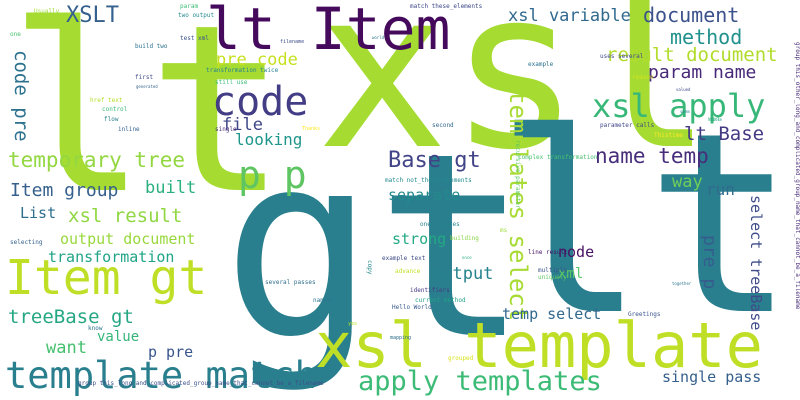  I want to click on cloud-word: several passes, so click(290, 282).